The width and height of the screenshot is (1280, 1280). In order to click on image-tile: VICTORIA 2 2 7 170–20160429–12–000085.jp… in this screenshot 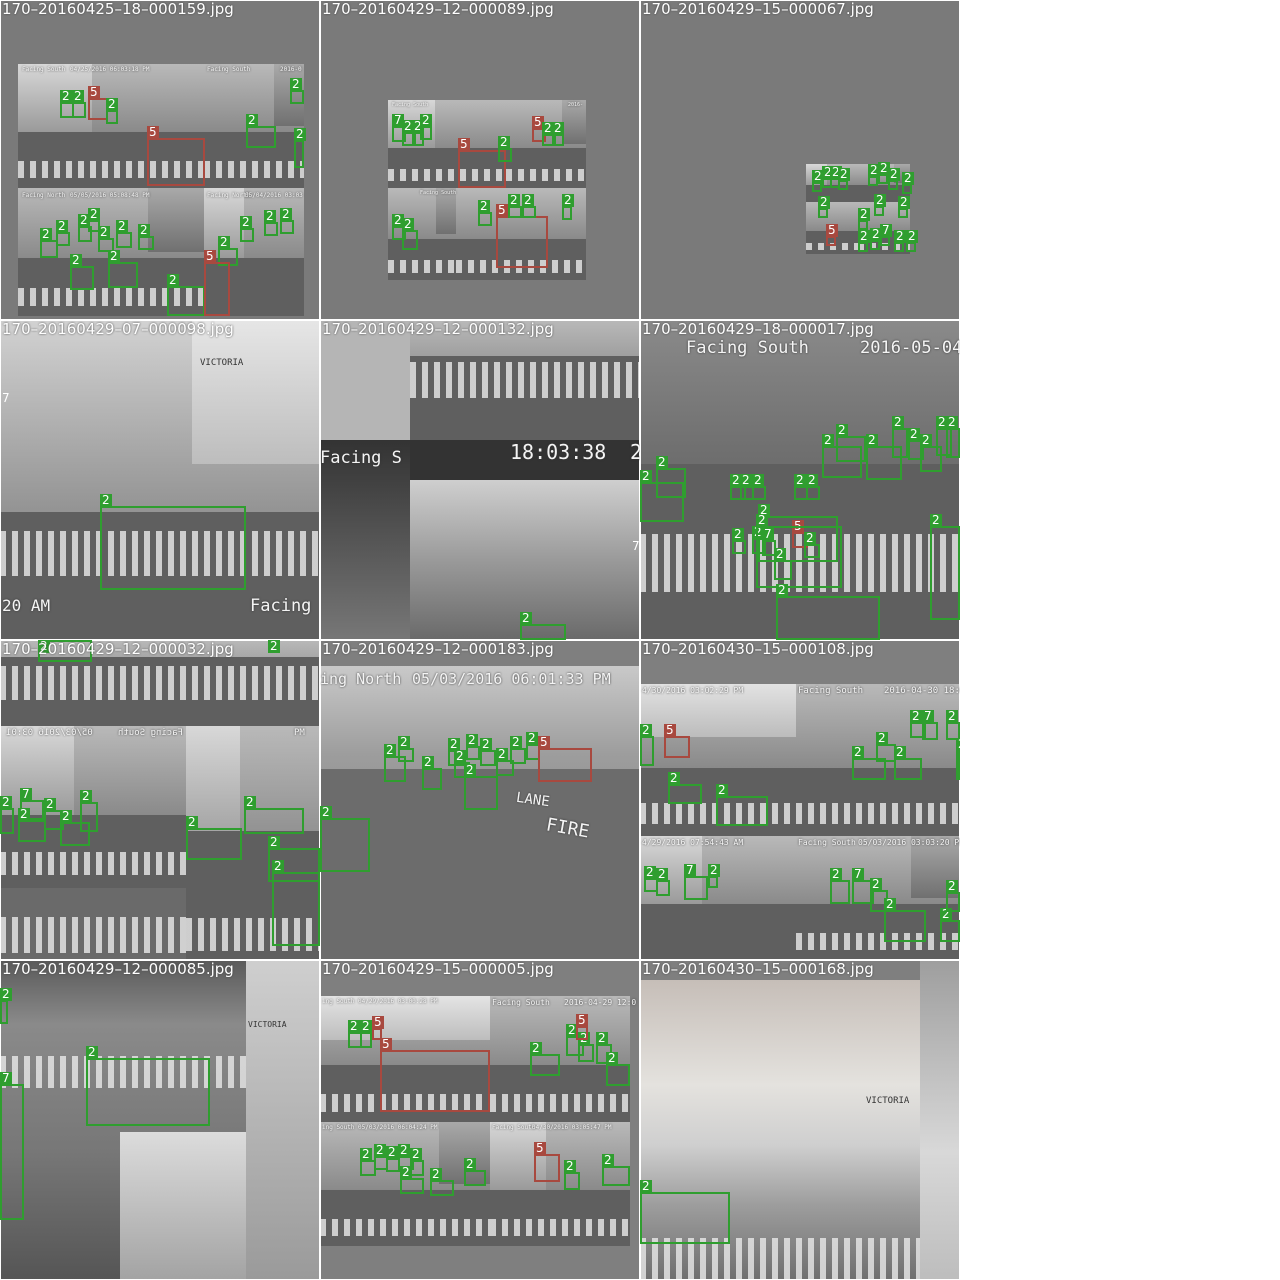, I will do `click(160, 1120)`.